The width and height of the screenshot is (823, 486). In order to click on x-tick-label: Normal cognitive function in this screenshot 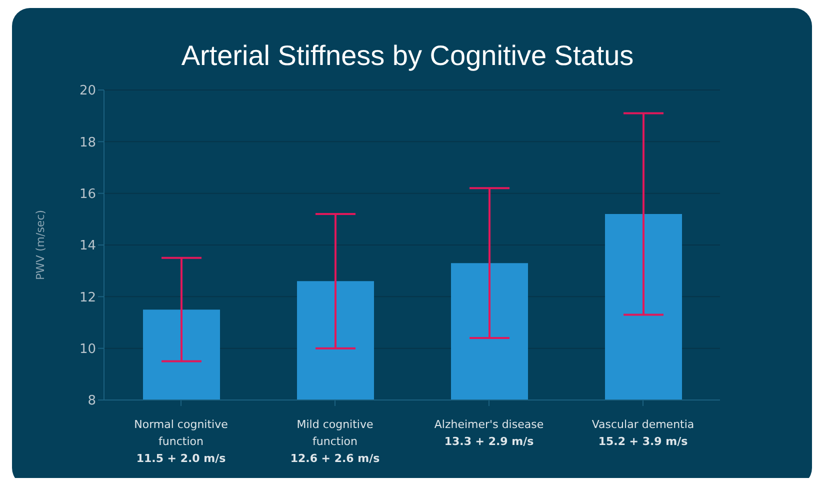, I will do `click(181, 433)`.